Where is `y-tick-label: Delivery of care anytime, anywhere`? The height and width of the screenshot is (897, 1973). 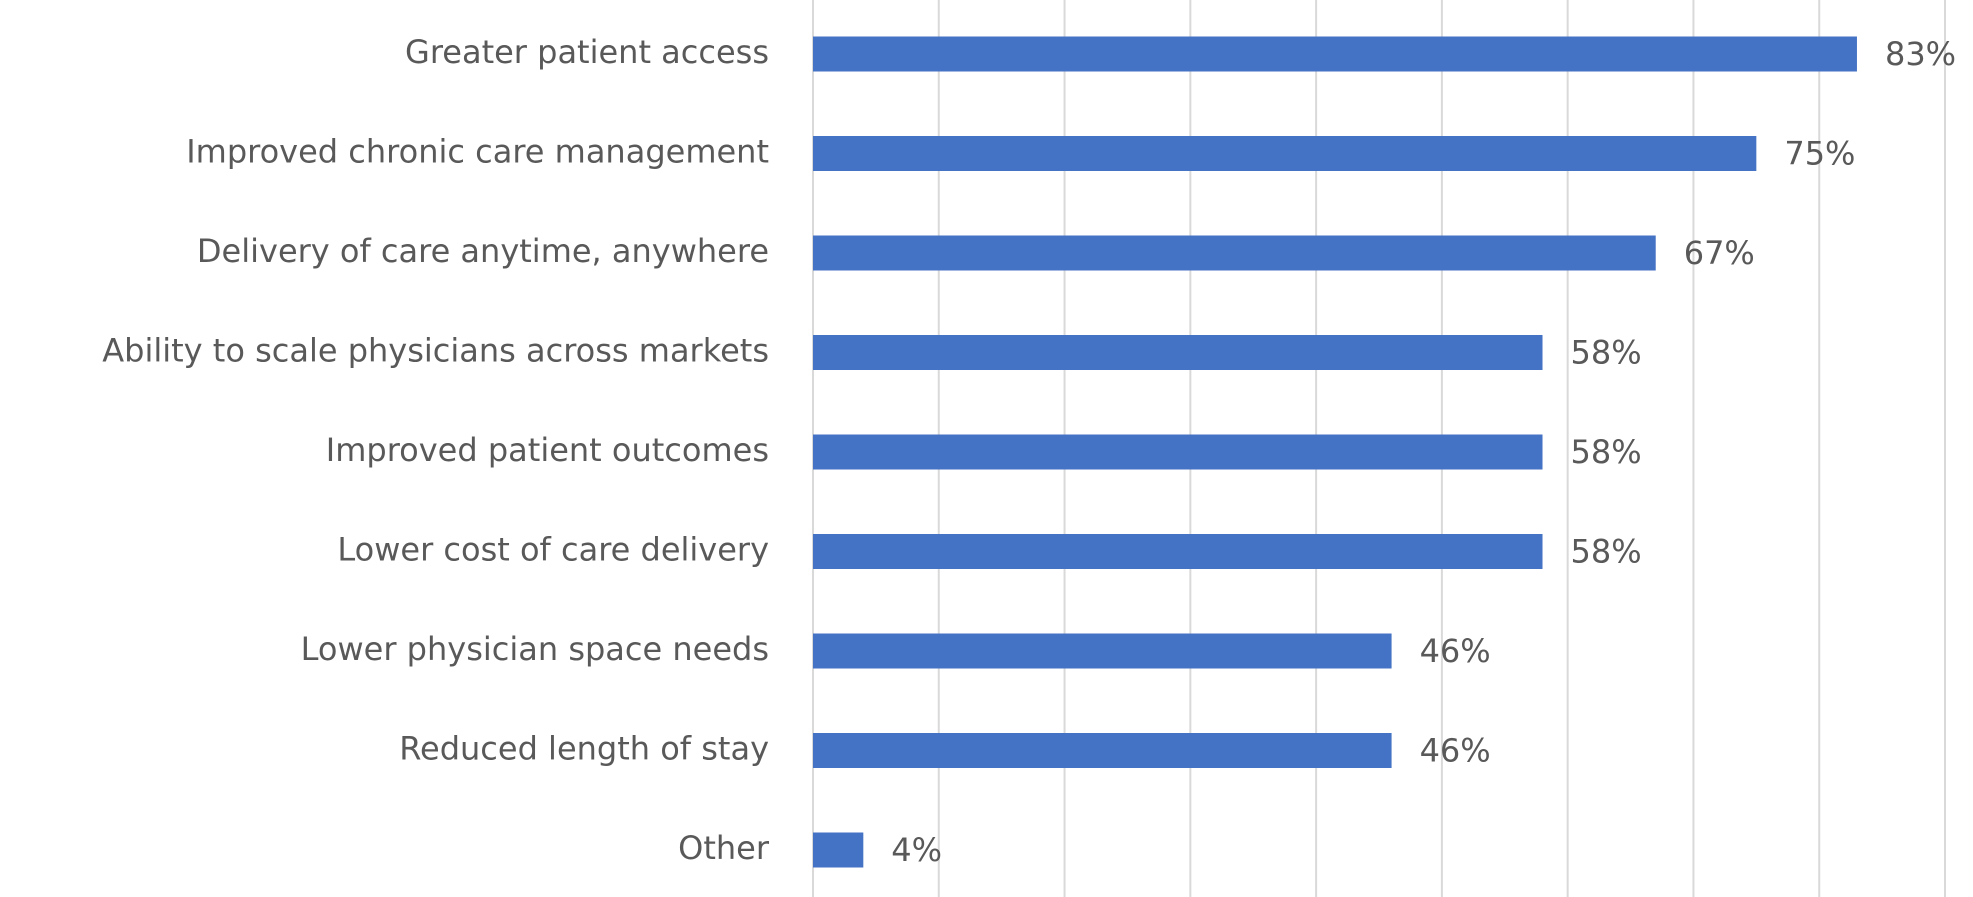 y-tick-label: Delivery of care anytime, anywhere is located at coordinates (483, 251).